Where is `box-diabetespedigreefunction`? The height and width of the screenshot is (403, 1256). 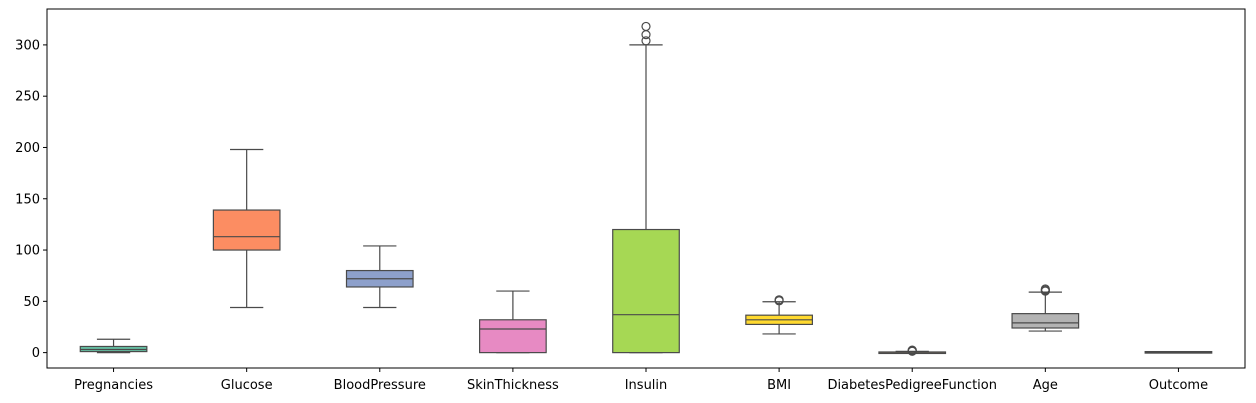
box-diabetespedigreefunction is located at coordinates (912, 350).